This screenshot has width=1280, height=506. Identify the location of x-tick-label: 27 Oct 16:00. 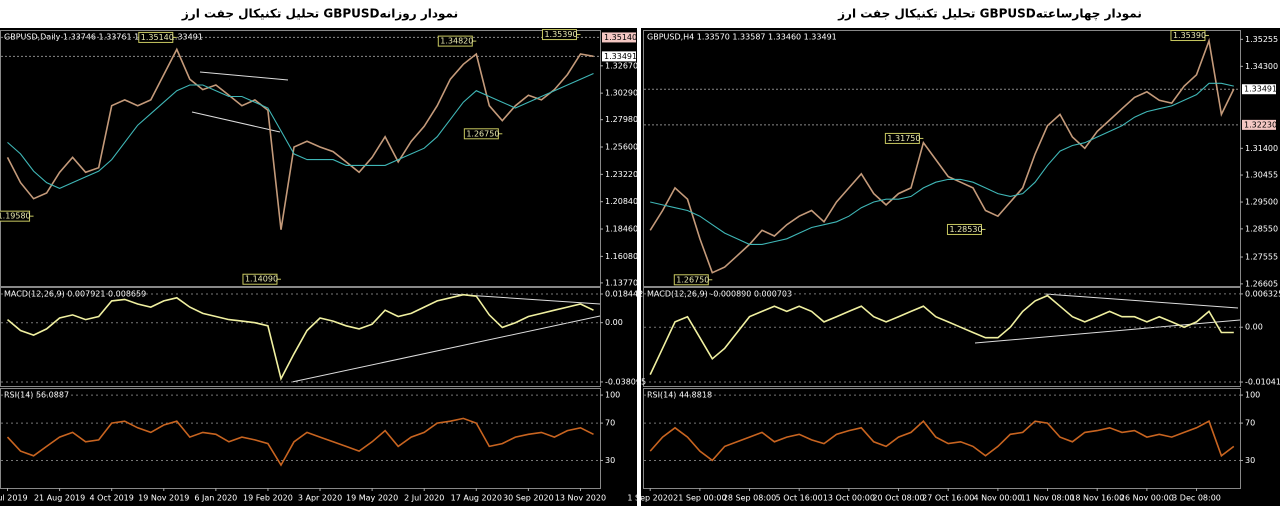
(948, 498).